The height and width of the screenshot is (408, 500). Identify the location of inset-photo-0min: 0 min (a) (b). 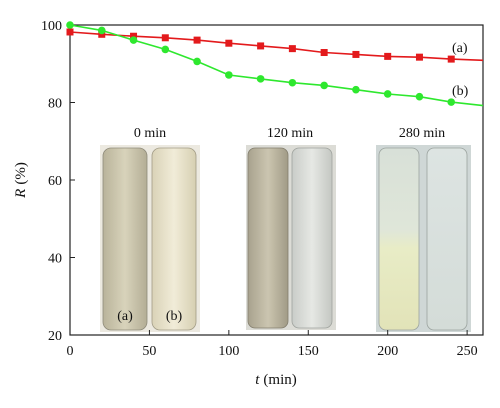
(150, 229).